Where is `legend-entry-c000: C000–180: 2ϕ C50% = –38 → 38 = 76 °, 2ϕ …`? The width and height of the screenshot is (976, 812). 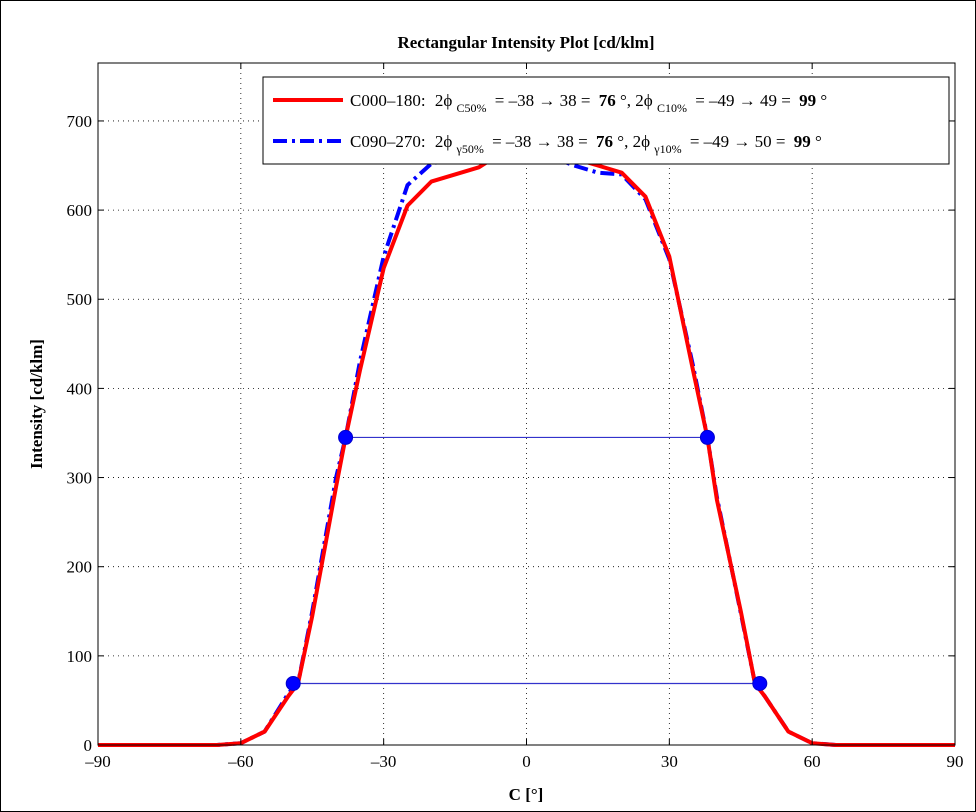
legend-entry-c000: C000–180: 2ϕ C50% = –38 → 38 = 76 °, 2ϕ … is located at coordinates (588, 103).